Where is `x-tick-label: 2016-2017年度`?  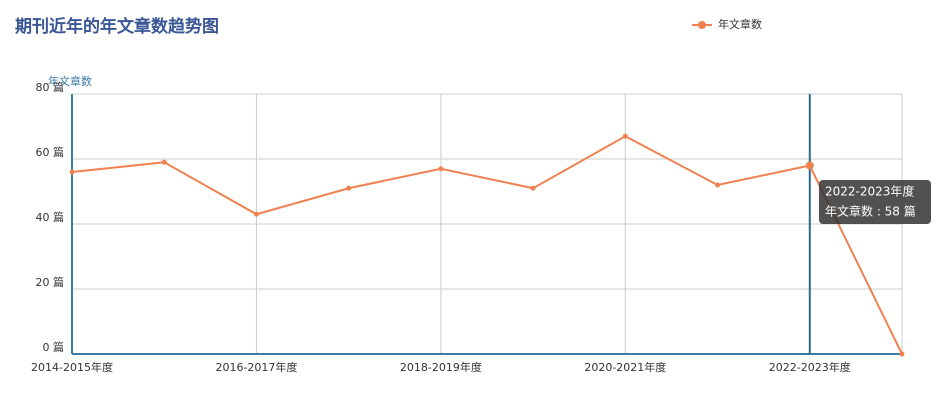 x-tick-label: 2016-2017年度 is located at coordinates (256, 367).